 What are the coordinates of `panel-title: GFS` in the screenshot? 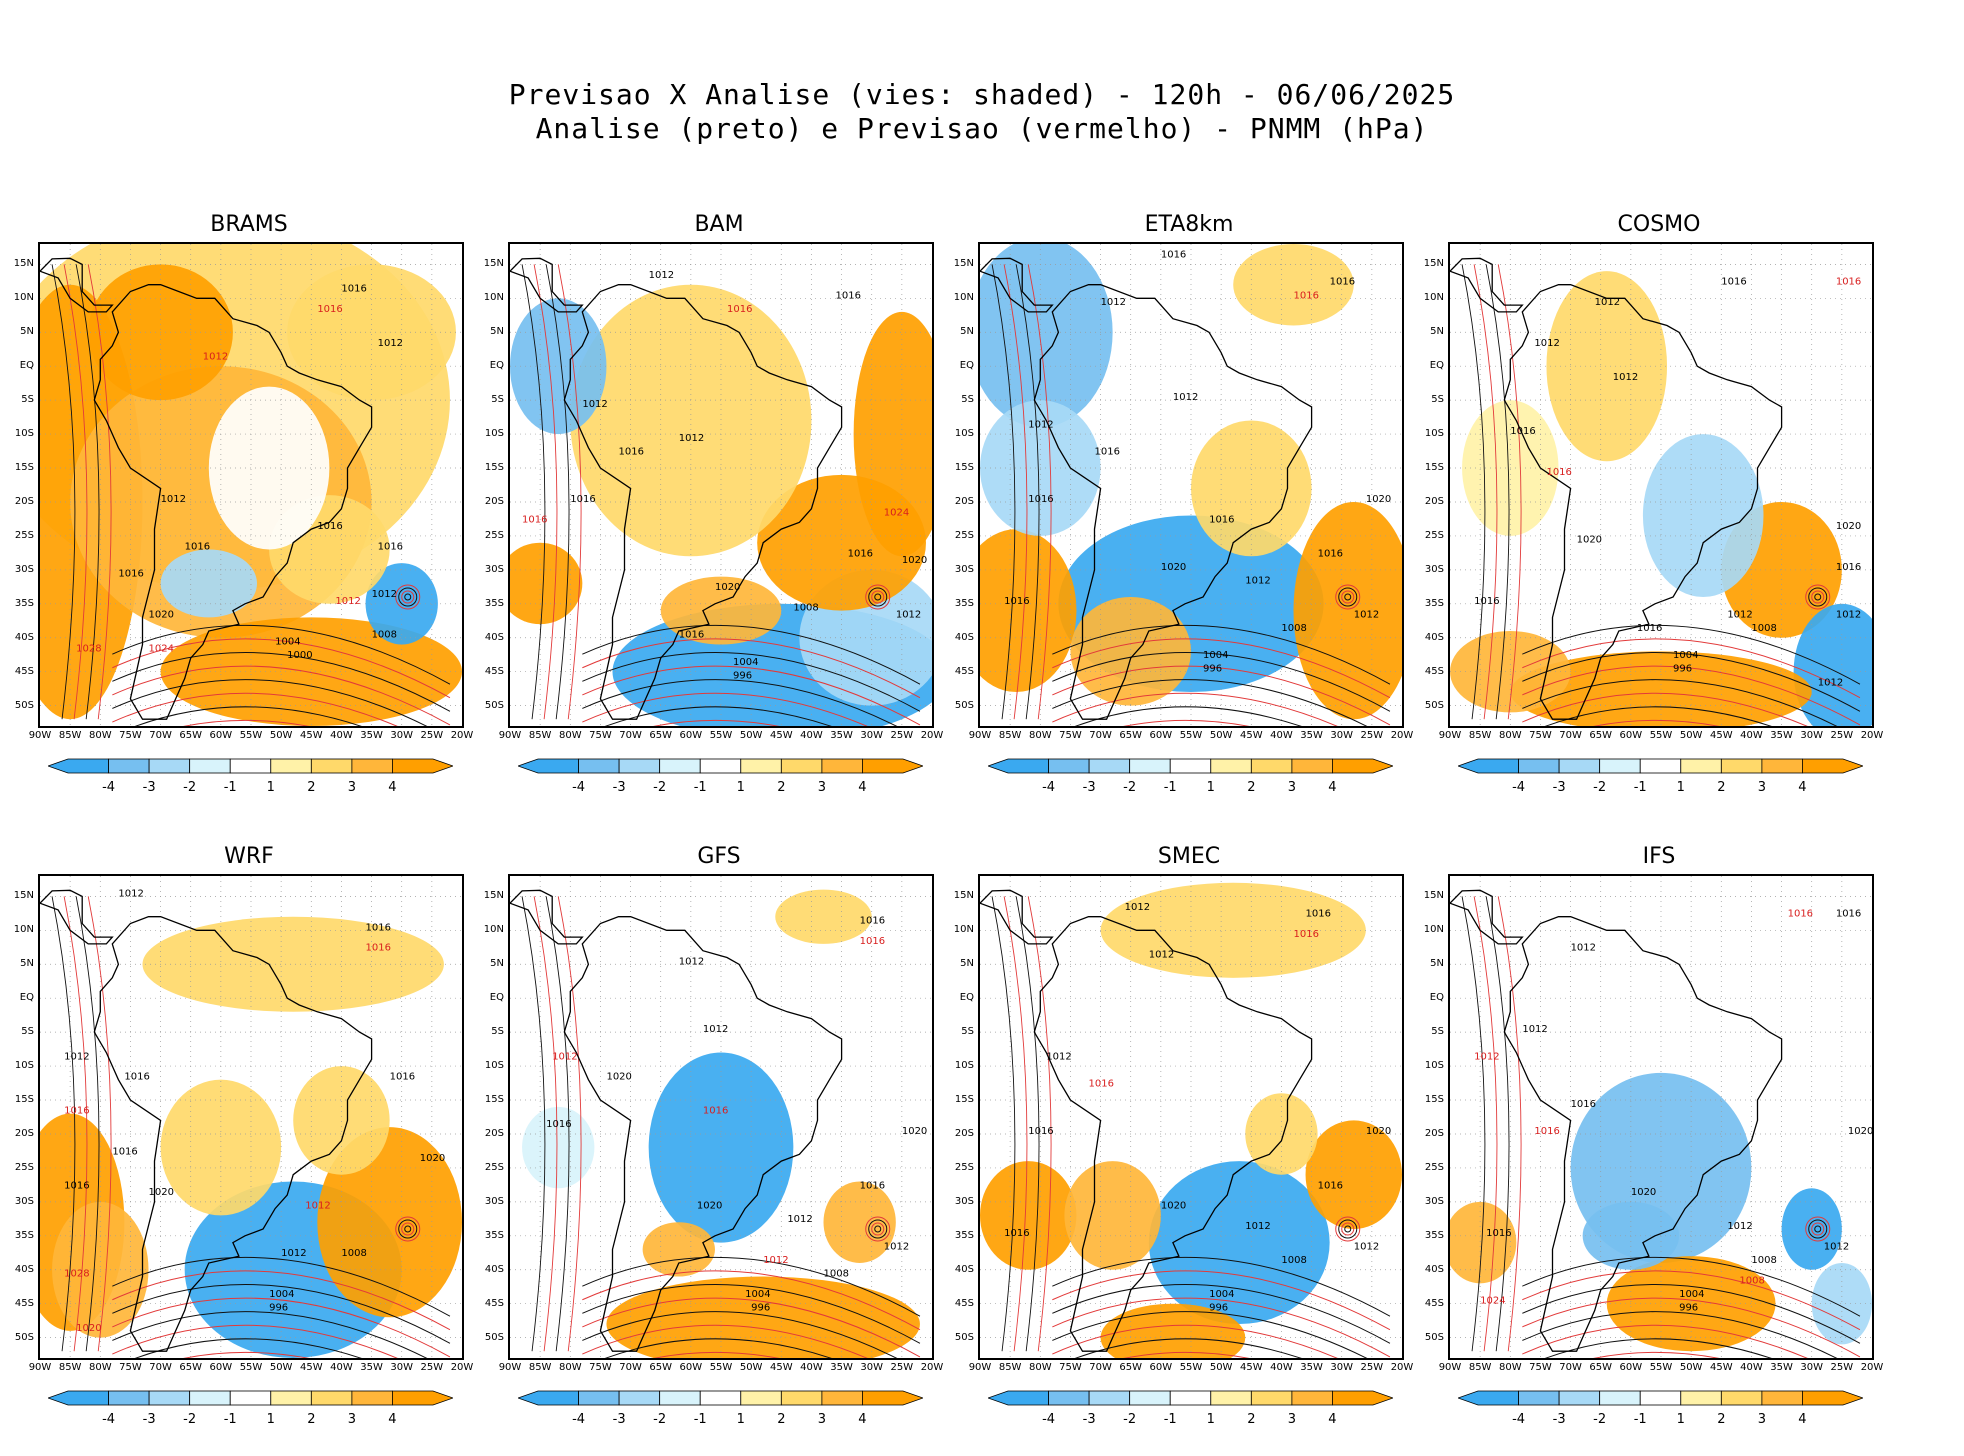 It's located at (719, 856).